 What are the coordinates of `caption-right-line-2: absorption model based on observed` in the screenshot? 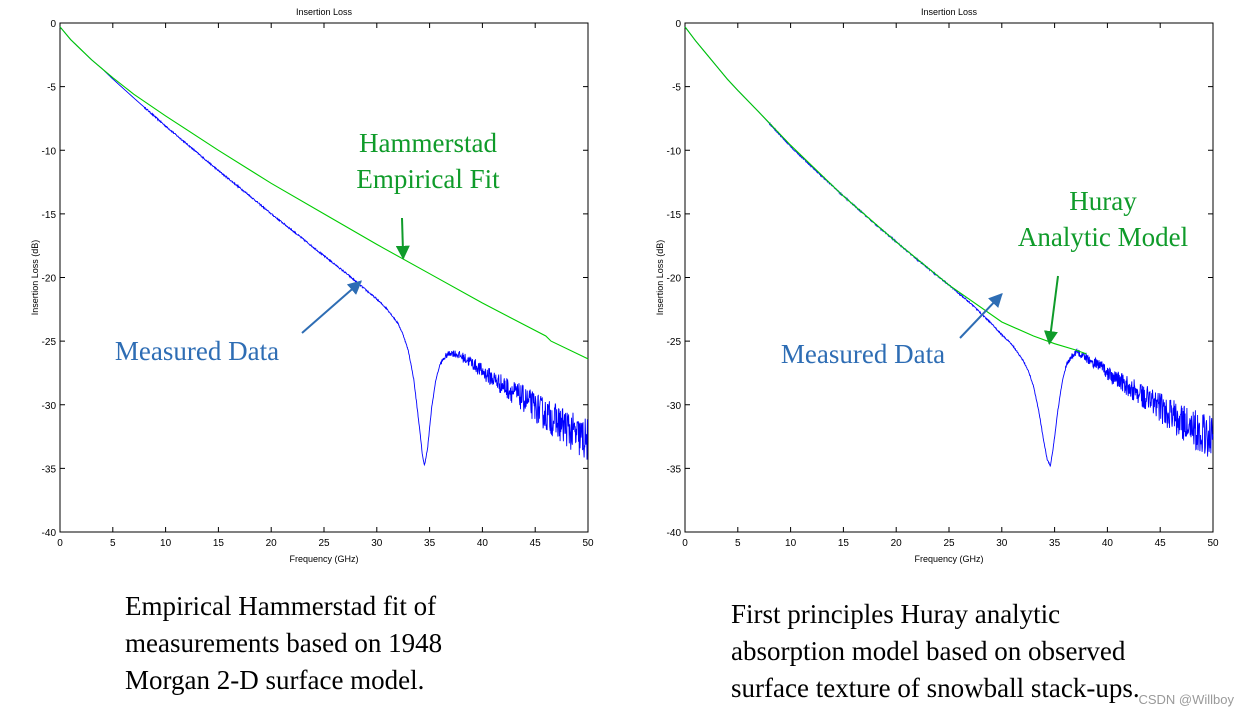 It's located at (928, 651).